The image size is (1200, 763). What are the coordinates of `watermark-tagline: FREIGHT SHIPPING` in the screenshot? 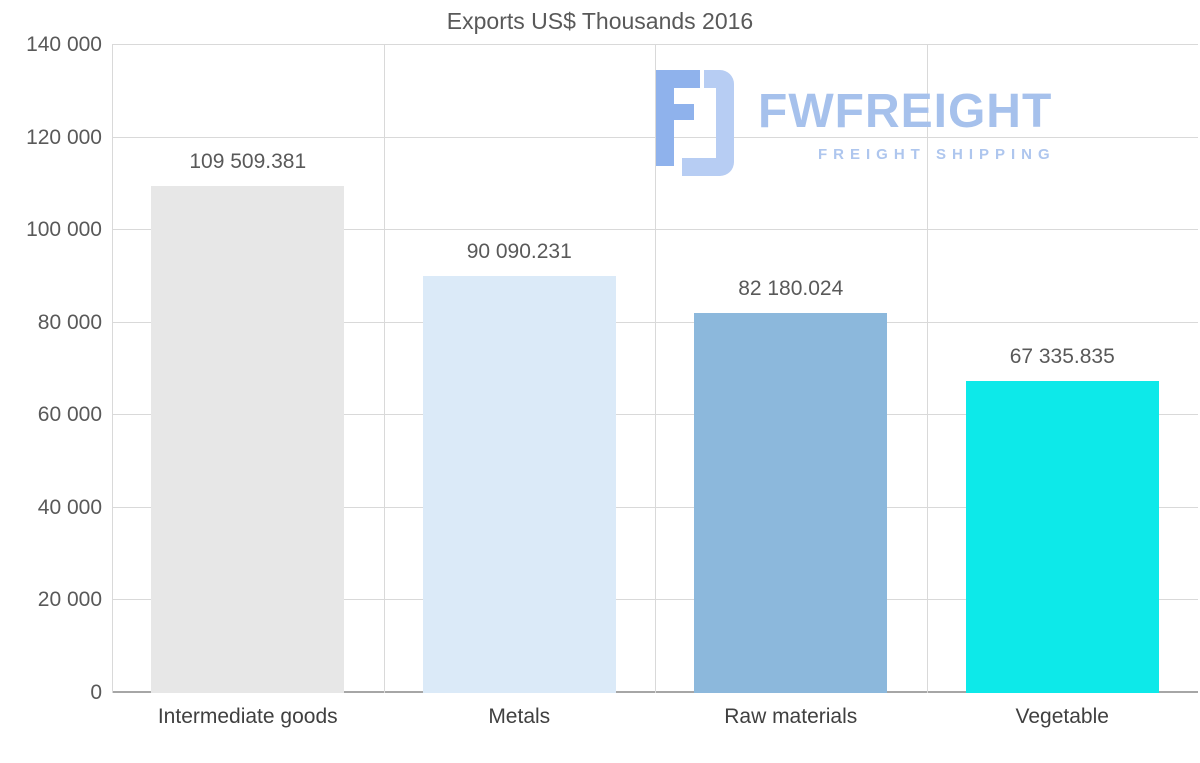 It's located at (937, 154).